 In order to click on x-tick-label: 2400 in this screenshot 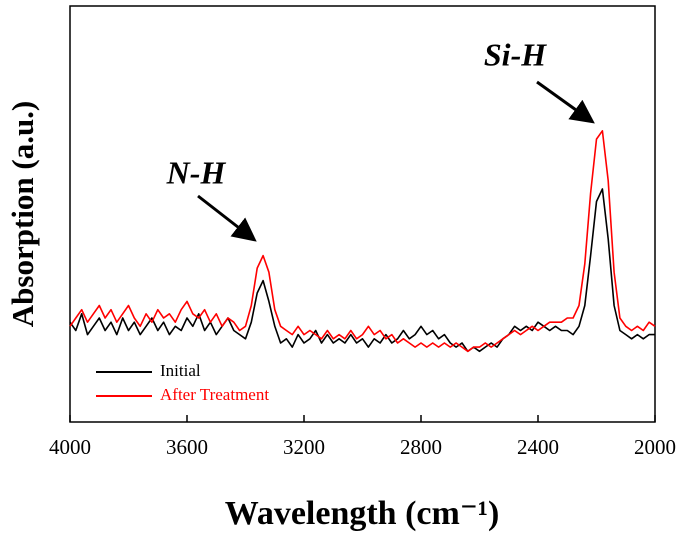, I will do `click(538, 447)`.